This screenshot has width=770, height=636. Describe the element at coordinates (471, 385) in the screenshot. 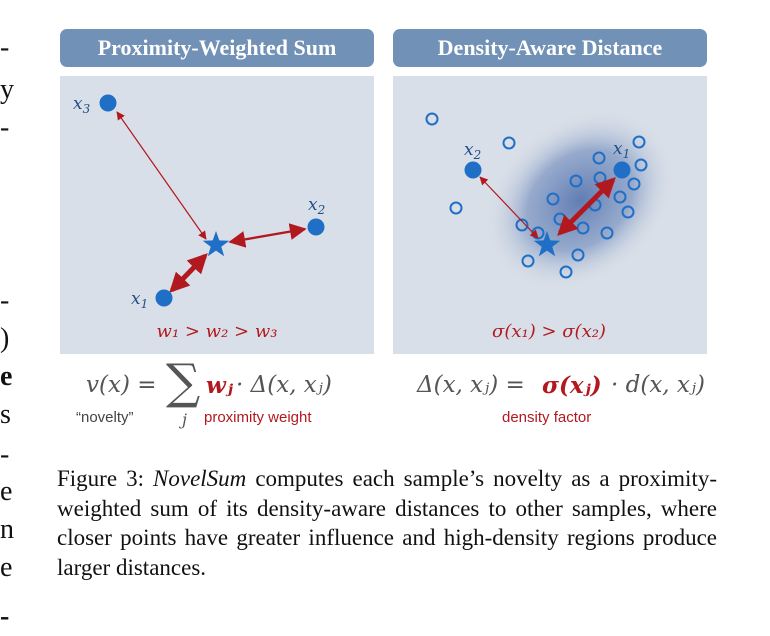

I see `formula-right-lhs: Δ(x, xⱼ) =` at that location.